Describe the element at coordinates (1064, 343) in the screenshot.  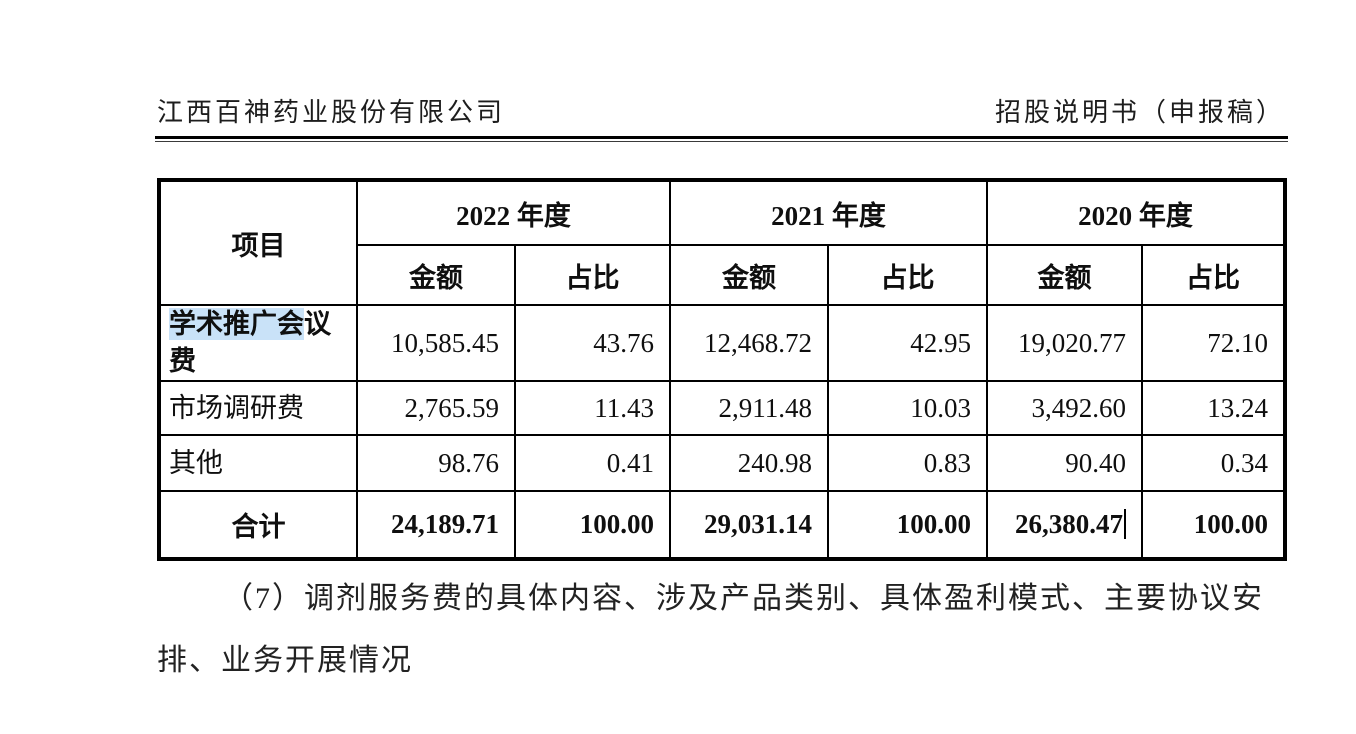
I see `cell-amount-2020: 19,020.77` at that location.